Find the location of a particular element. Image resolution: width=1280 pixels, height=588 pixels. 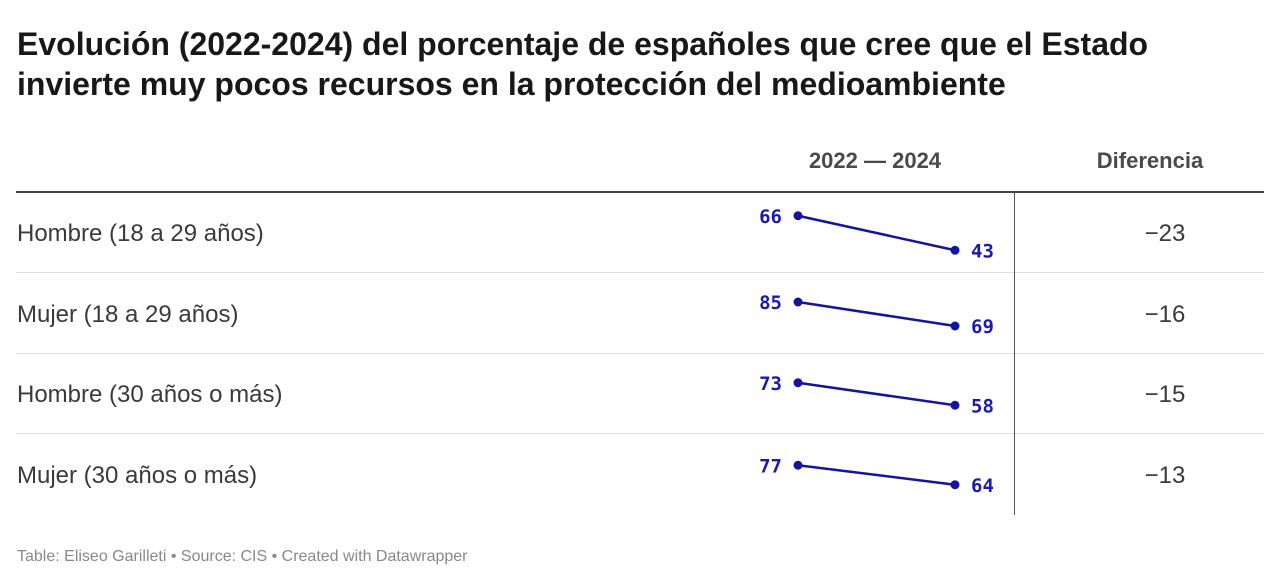

row-difference: −16 is located at coordinates (1165, 314).